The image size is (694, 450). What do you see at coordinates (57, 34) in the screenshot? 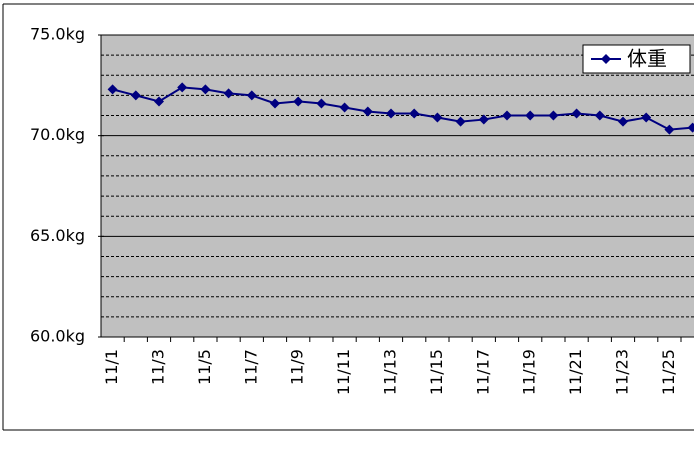
I see `y-tick-label: 75.0kg` at bounding box center [57, 34].